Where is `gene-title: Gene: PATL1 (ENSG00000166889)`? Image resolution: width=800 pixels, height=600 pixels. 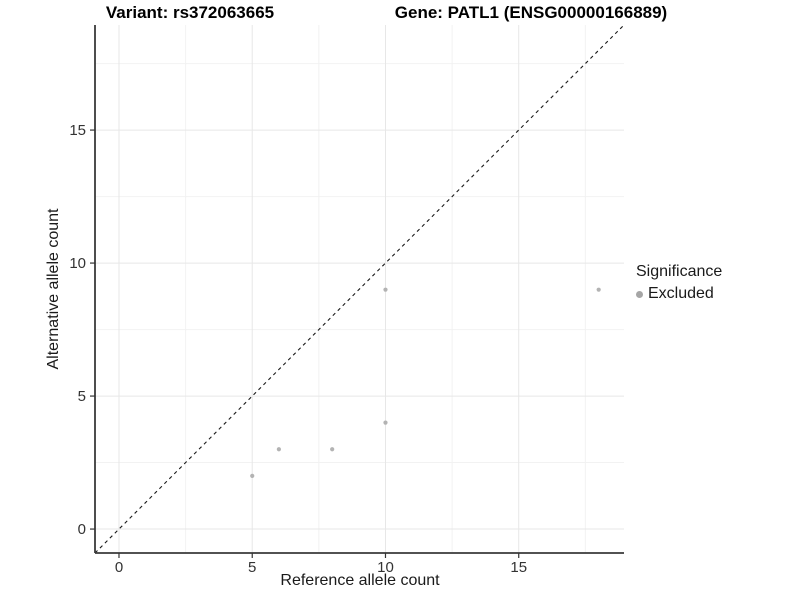 gene-title: Gene: PATL1 (ENSG00000166889) is located at coordinates (531, 12).